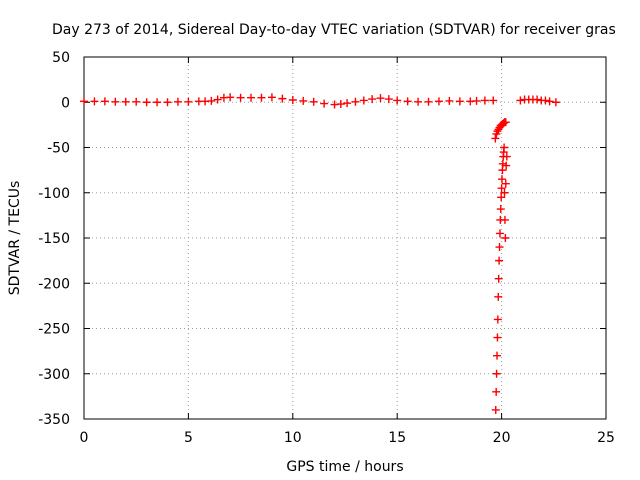  What do you see at coordinates (54, 239) in the screenshot?
I see `y-tick-label: -150` at bounding box center [54, 239].